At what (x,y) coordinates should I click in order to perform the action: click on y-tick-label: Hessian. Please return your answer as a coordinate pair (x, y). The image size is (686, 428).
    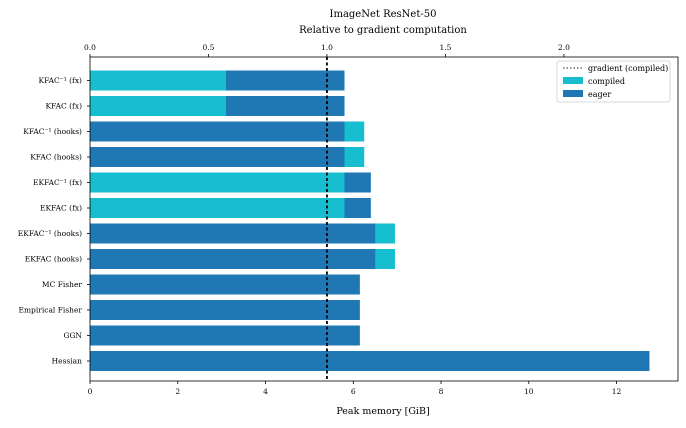
    Looking at the image, I should click on (67, 361).